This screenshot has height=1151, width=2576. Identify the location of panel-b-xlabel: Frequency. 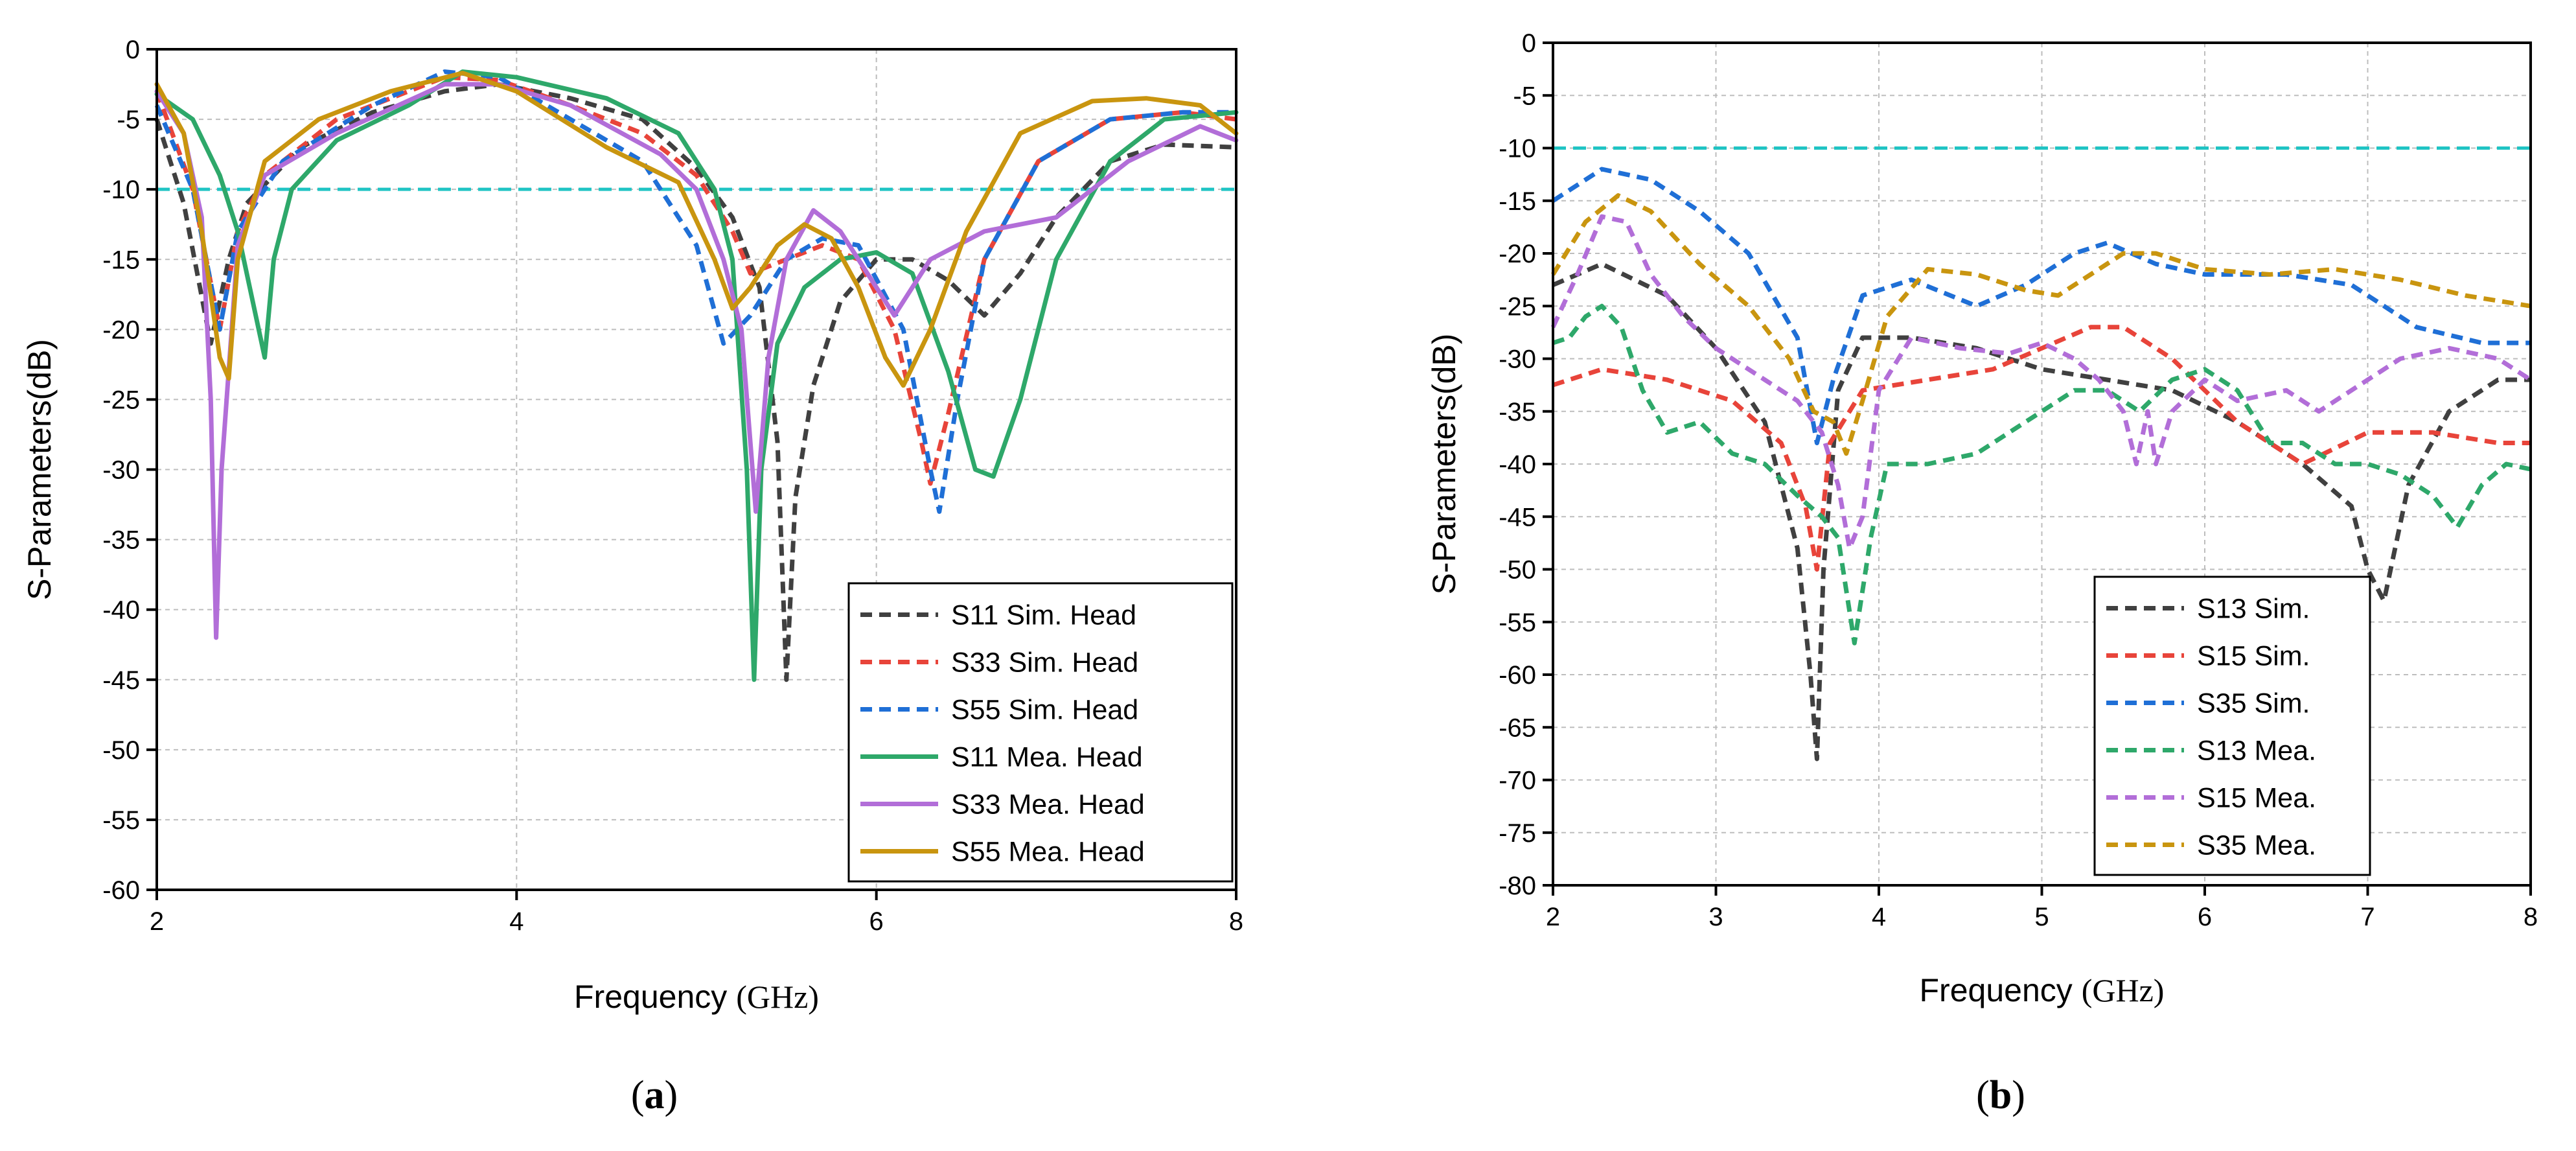
(1996, 990).